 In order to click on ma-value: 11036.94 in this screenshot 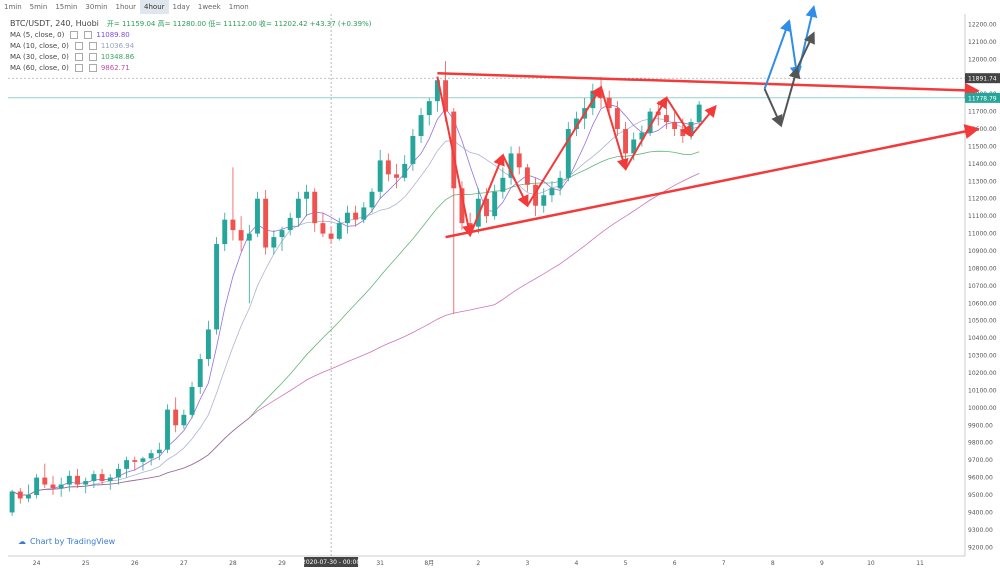, I will do `click(117, 45)`.